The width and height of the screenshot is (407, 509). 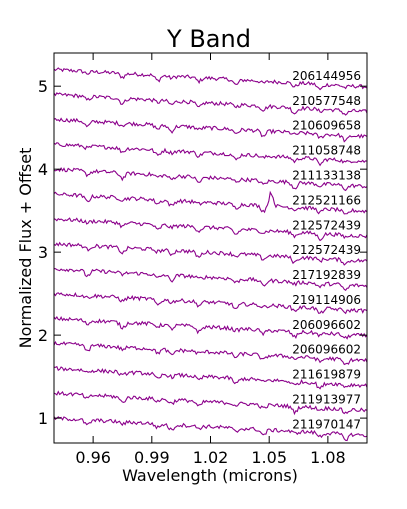 I want to click on y-tick-label-3: 3, so click(x=43, y=252).